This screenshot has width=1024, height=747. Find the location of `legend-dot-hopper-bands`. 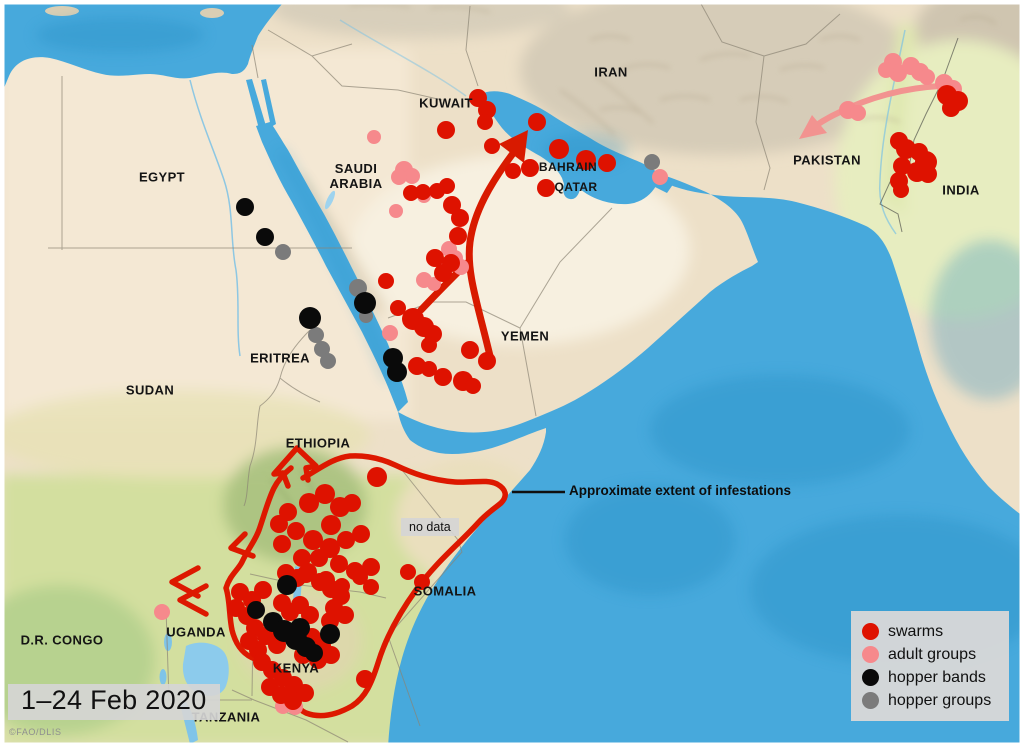

legend-dot-hopper-bands is located at coordinates (870, 677).